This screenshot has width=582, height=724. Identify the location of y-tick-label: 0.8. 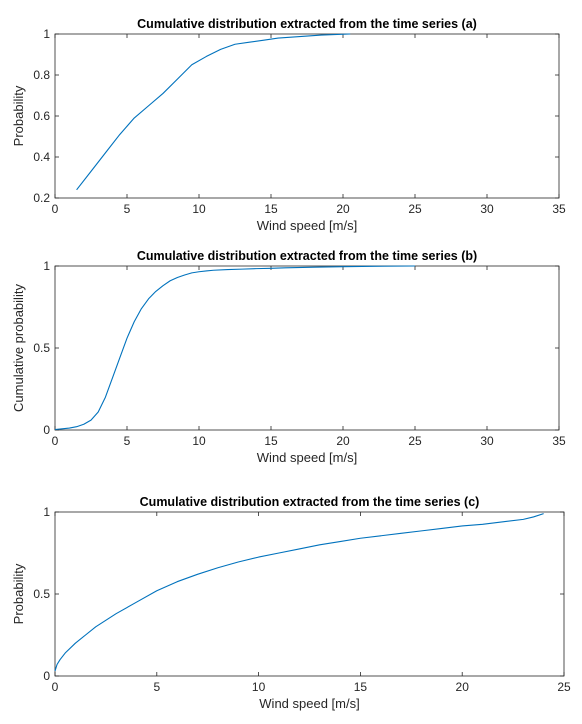
(41, 75).